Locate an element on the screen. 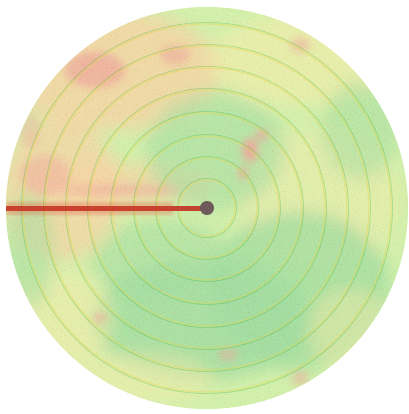 The width and height of the screenshot is (409, 414). pivot-arm-track is located at coordinates (106, 208).